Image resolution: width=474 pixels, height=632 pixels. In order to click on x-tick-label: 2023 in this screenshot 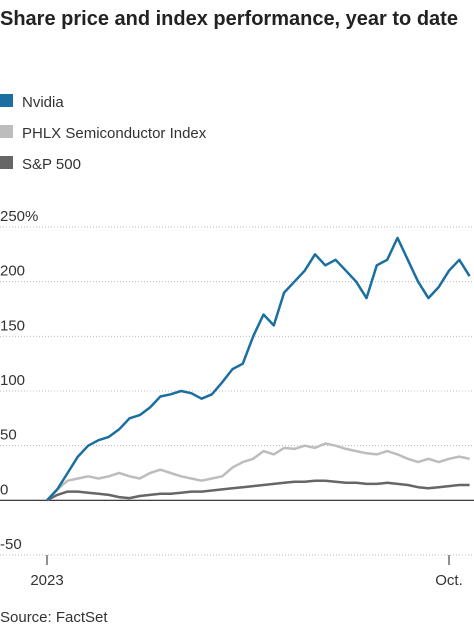, I will do `click(46, 580)`.